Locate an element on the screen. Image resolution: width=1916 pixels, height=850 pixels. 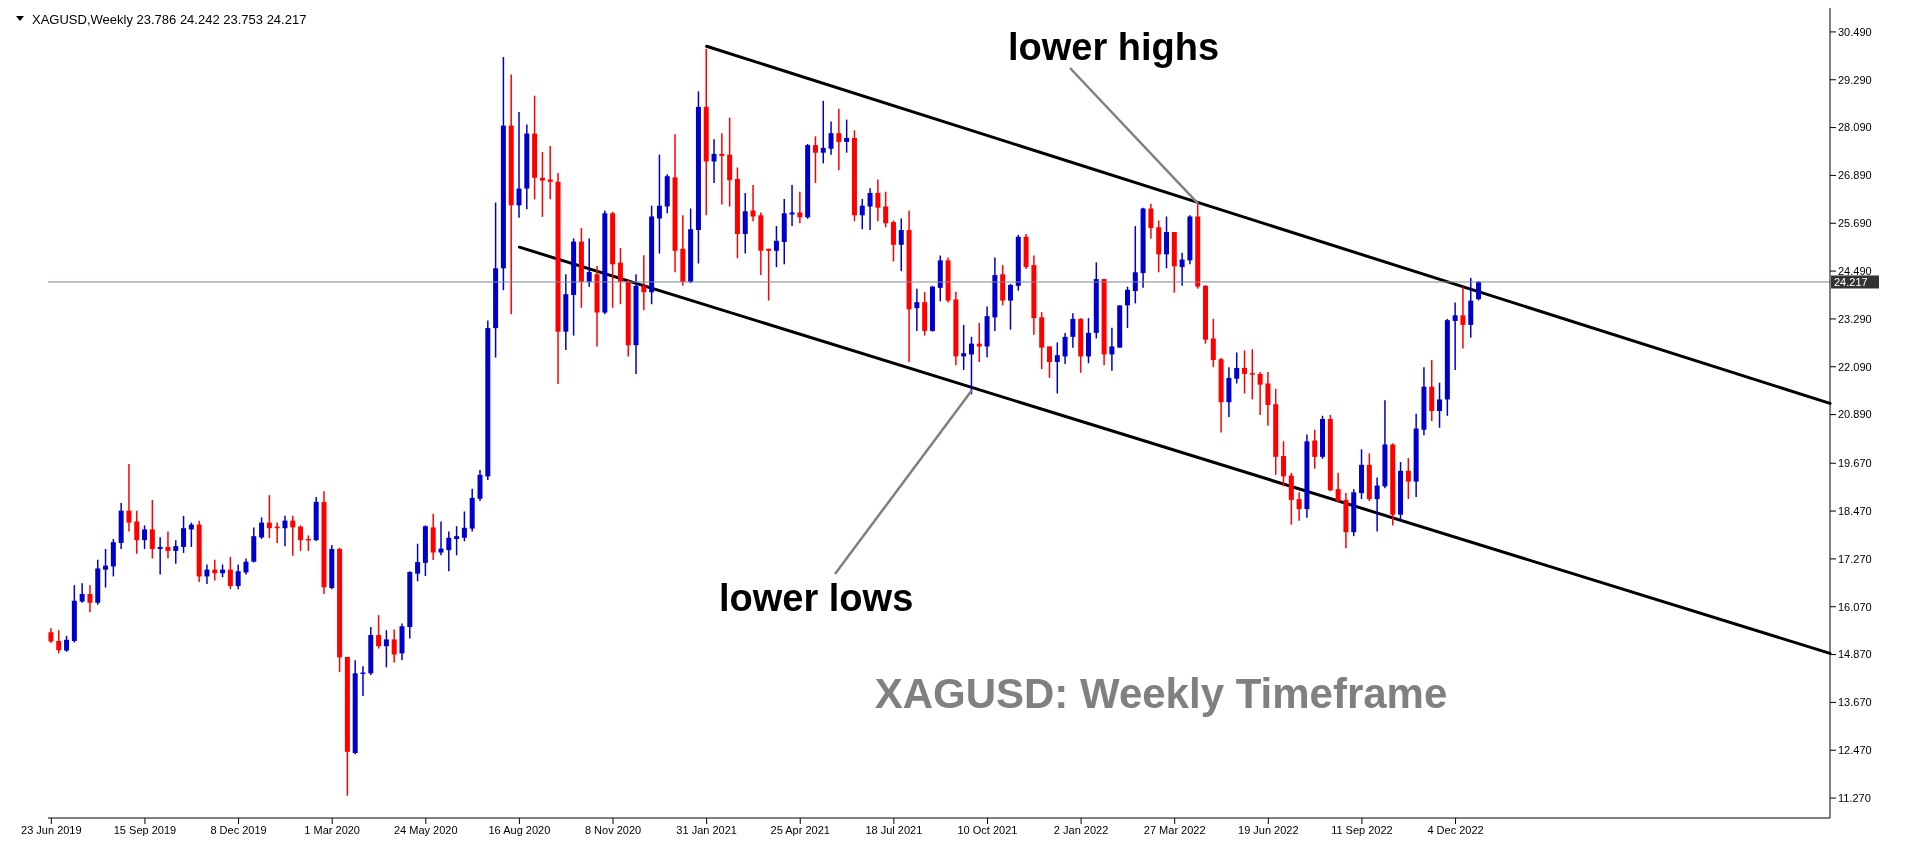
annotation: lower highs is located at coordinates (1114, 47).